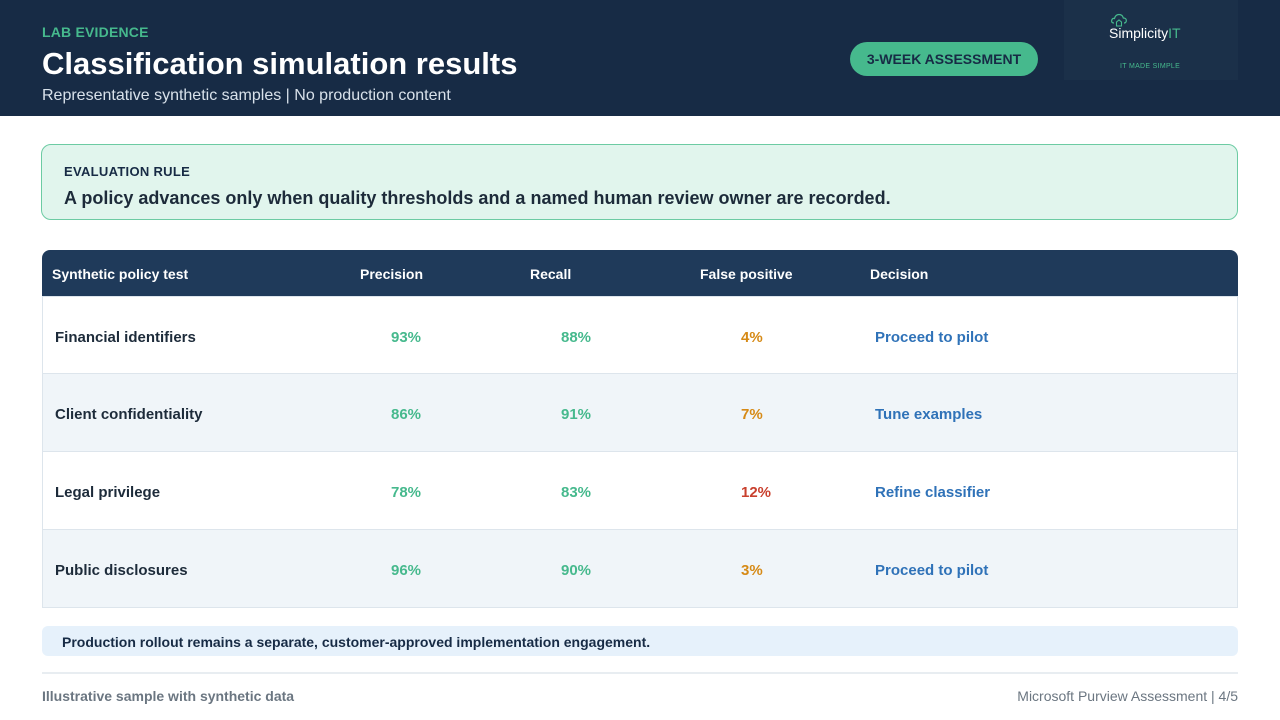 This screenshot has width=1280, height=720. Describe the element at coordinates (576, 337) in the screenshot. I see `recall-value: 88%` at that location.